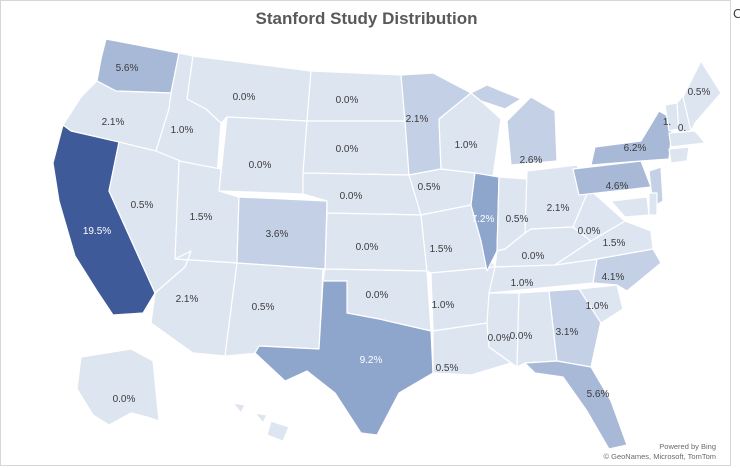 The height and width of the screenshot is (468, 740). I want to click on state-label-ut: 1.5%, so click(201, 217).